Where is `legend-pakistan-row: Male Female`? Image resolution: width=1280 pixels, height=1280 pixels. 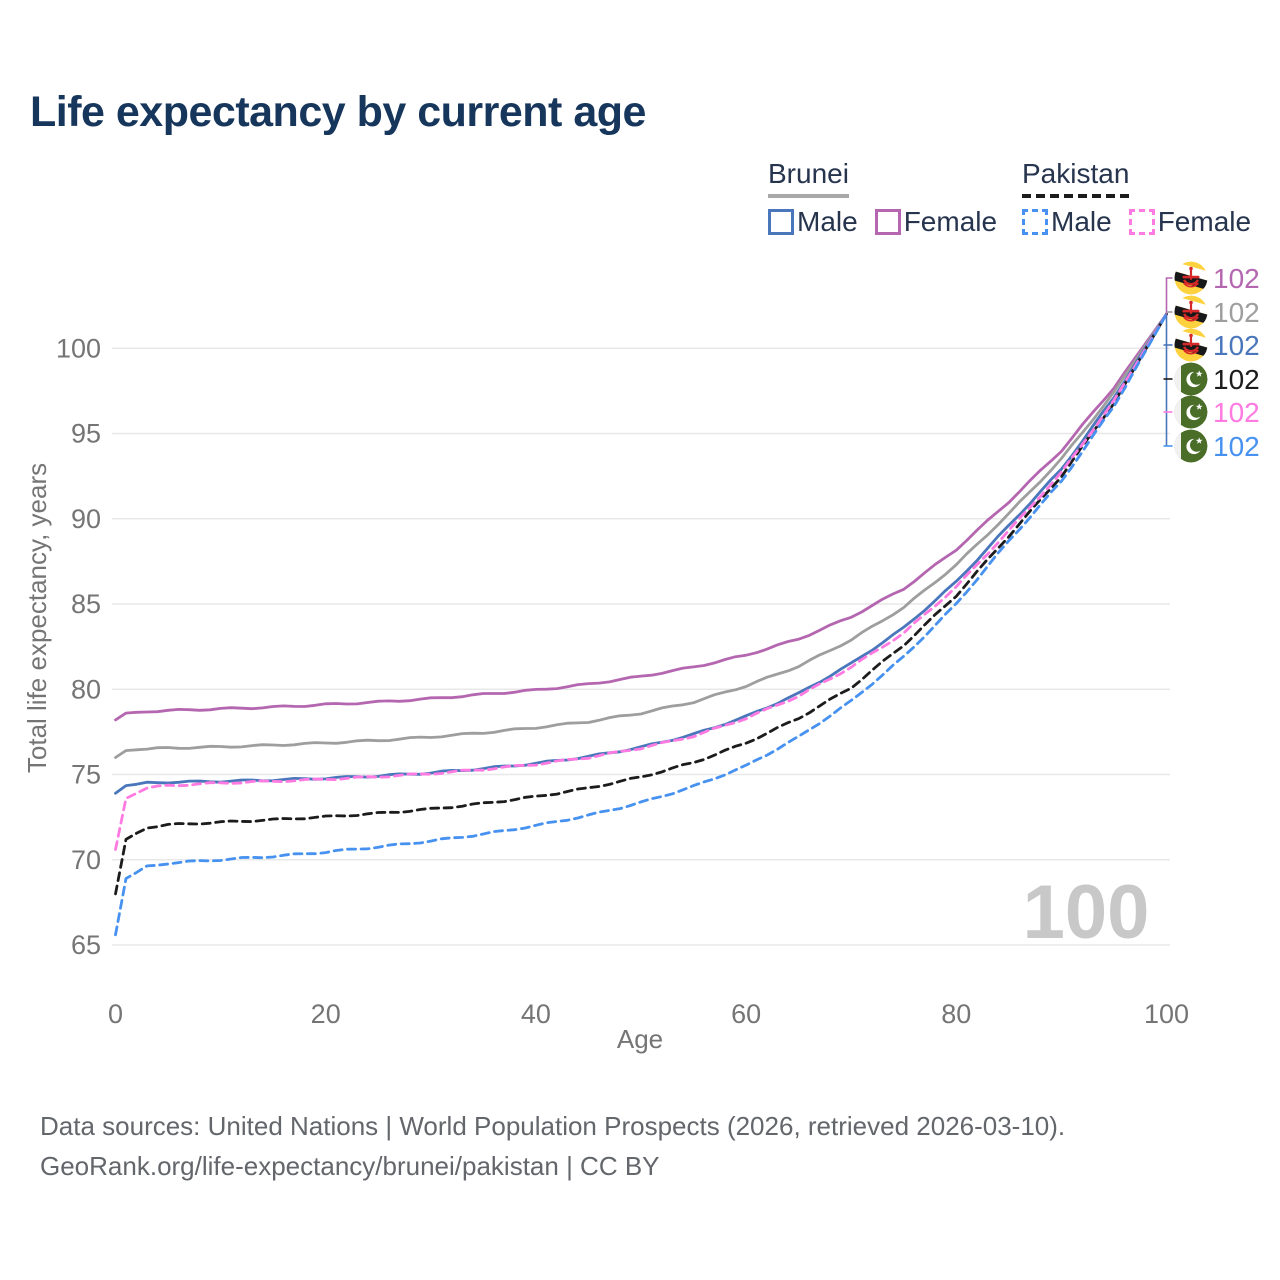 legend-pakistan-row: Male Female is located at coordinates (1145, 222).